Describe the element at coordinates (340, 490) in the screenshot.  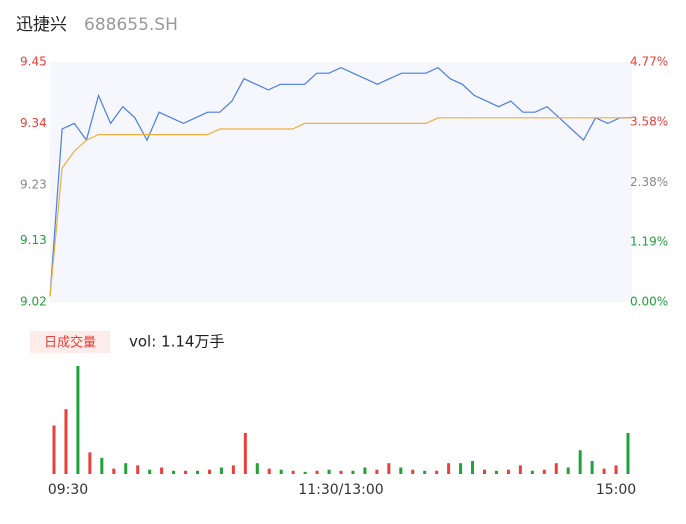
I see `x-tick-label: 11:30/13:00` at that location.